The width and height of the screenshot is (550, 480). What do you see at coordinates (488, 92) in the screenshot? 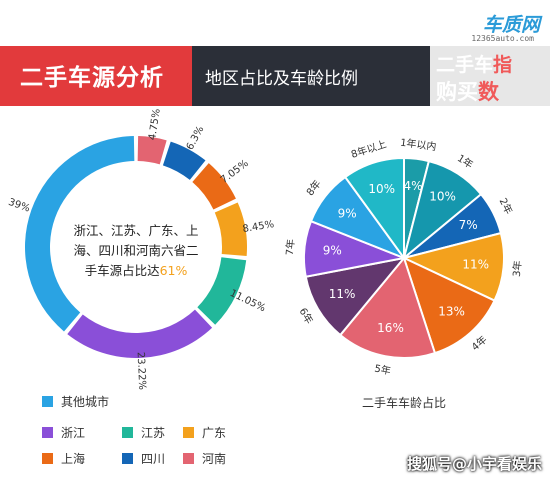
I see `logo-red2: 数` at bounding box center [488, 92].